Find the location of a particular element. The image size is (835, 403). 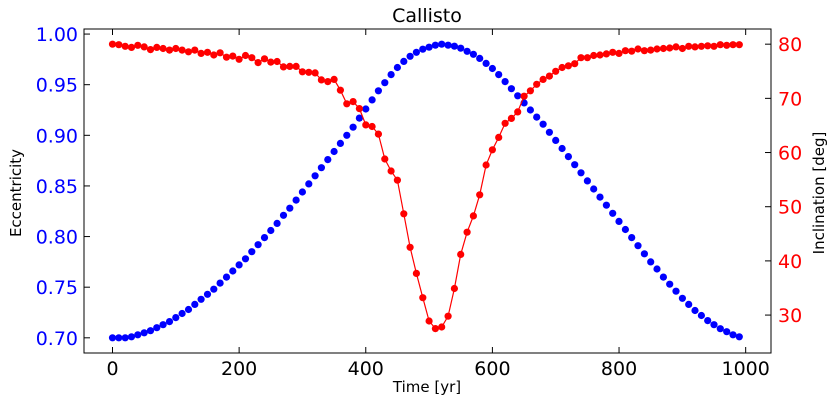

y-right-tick-label: 80 is located at coordinates (790, 45).